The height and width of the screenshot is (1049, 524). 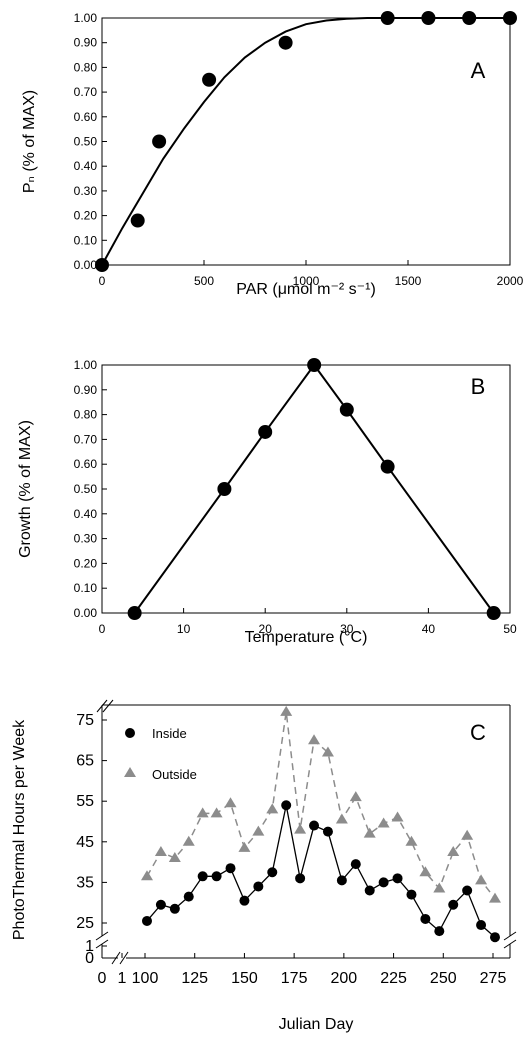 I want to click on y-tick-label: 1, so click(x=89, y=946).